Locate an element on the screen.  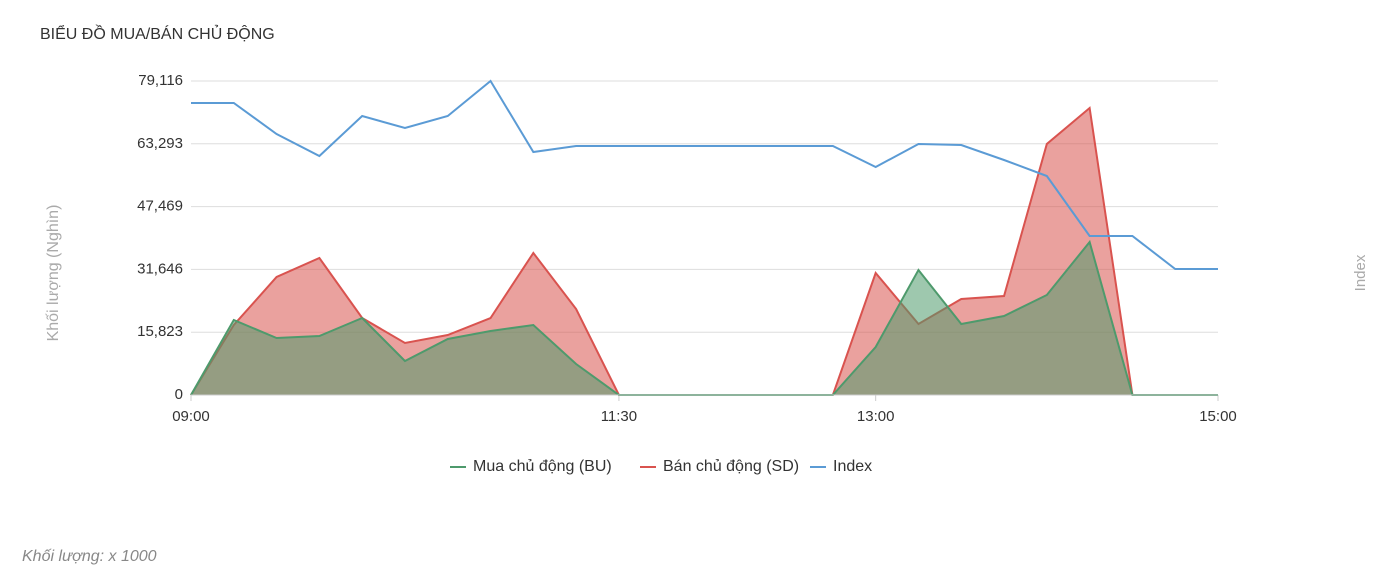
y-tick-label: 15,823 is located at coordinates (160, 331).